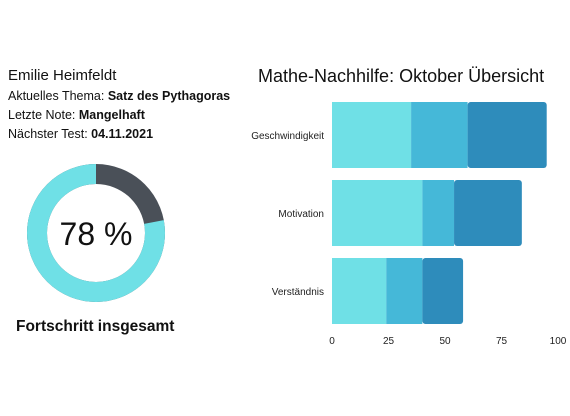 This screenshot has height=416, width=570. I want to click on category-label-verständnis: Verständnis, so click(298, 292).